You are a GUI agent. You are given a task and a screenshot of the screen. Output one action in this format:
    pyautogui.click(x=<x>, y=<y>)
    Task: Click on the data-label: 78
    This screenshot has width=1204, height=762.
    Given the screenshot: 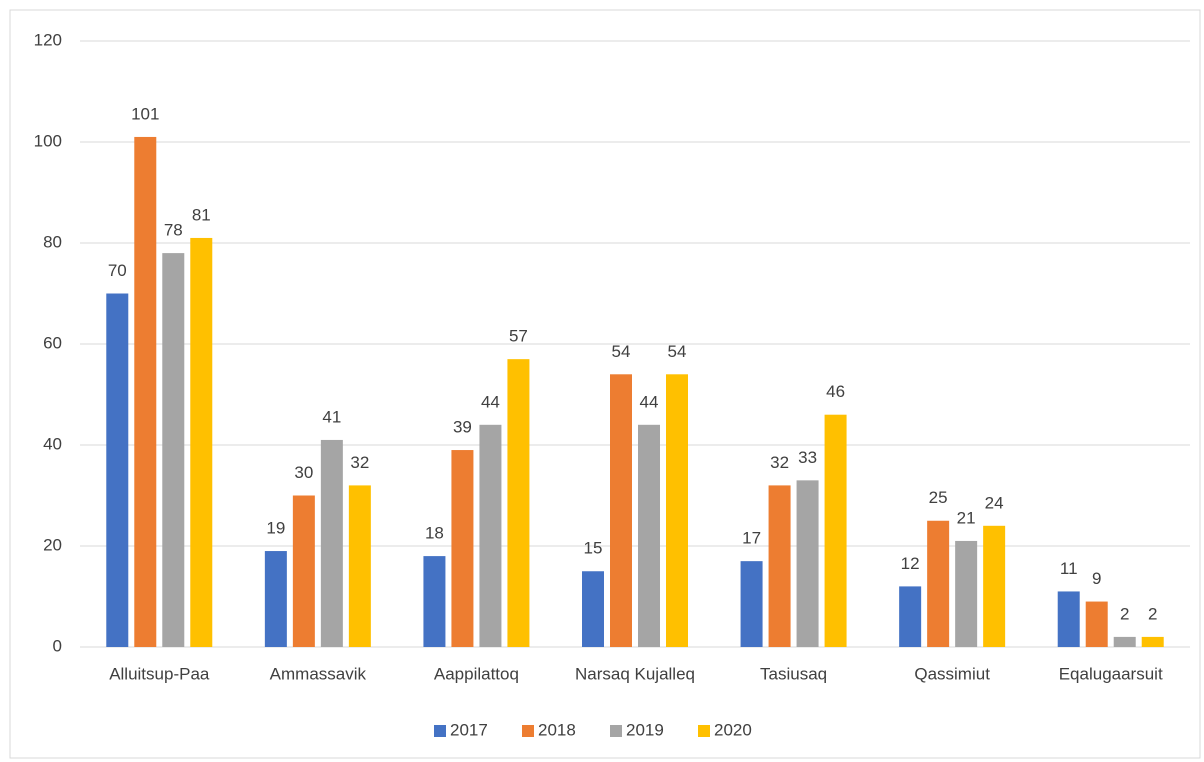 What is the action you would take?
    pyautogui.click(x=173, y=230)
    